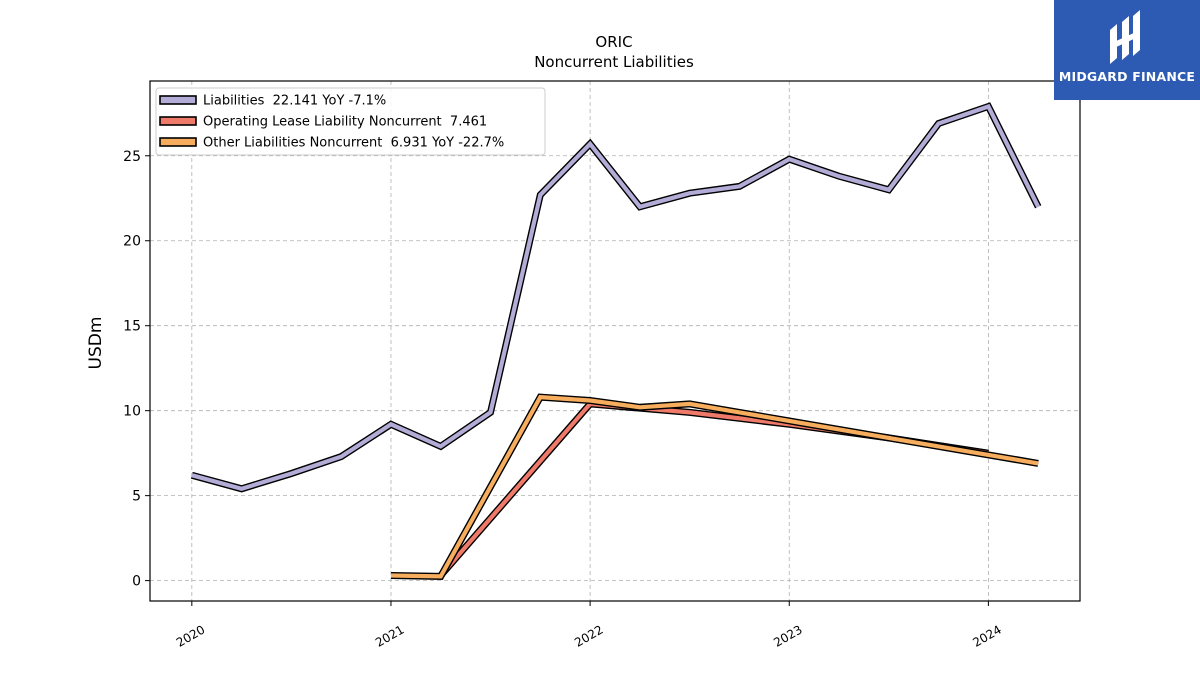 This screenshot has height=675, width=1200. What do you see at coordinates (136, 369) in the screenshot?
I see `y-axis-ticks: 0 5 10 15 20 25` at bounding box center [136, 369].